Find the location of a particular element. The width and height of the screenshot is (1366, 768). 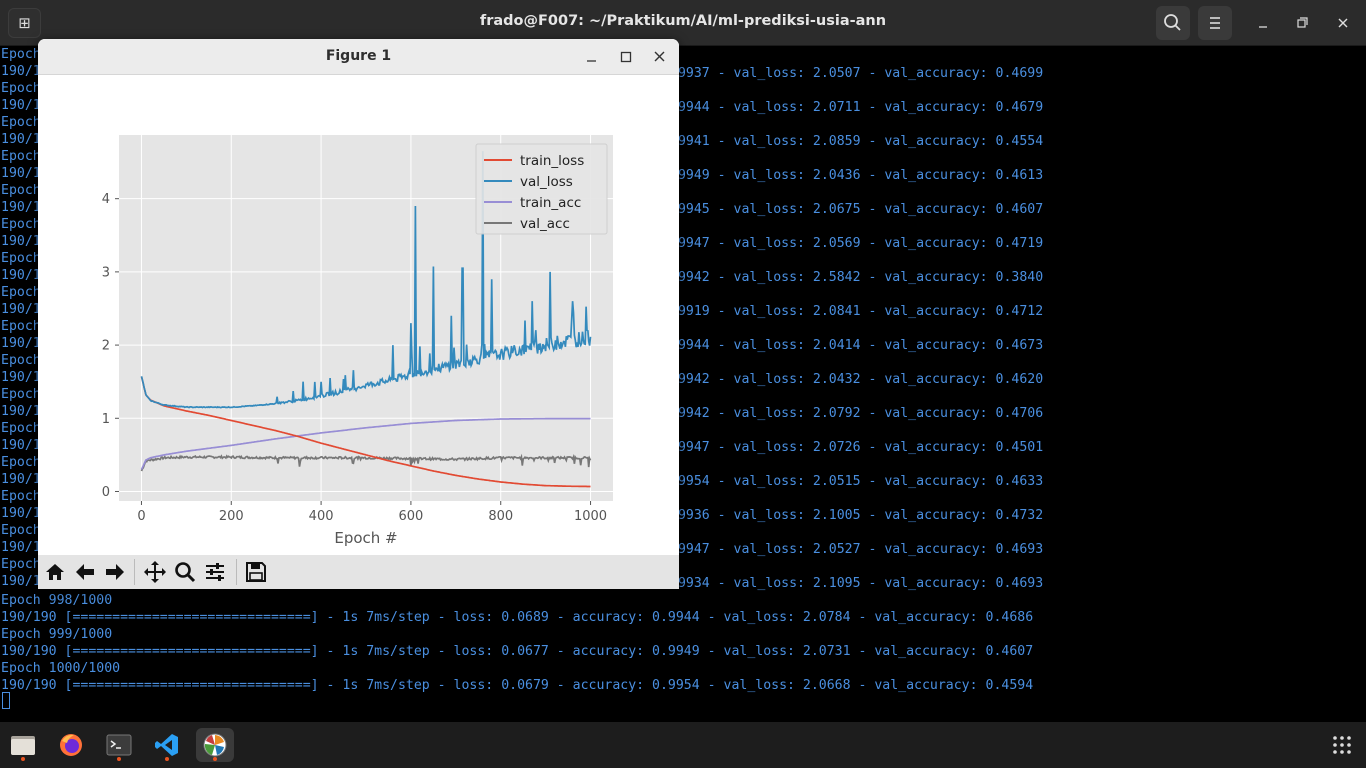

figure-maximize-button is located at coordinates (626, 57).